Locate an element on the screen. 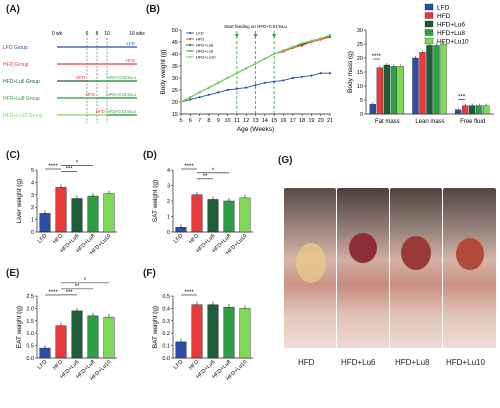 Image resolution: width=500 pixels, height=408 pixels. y-tick-label: 5 is located at coordinates (361, 101).